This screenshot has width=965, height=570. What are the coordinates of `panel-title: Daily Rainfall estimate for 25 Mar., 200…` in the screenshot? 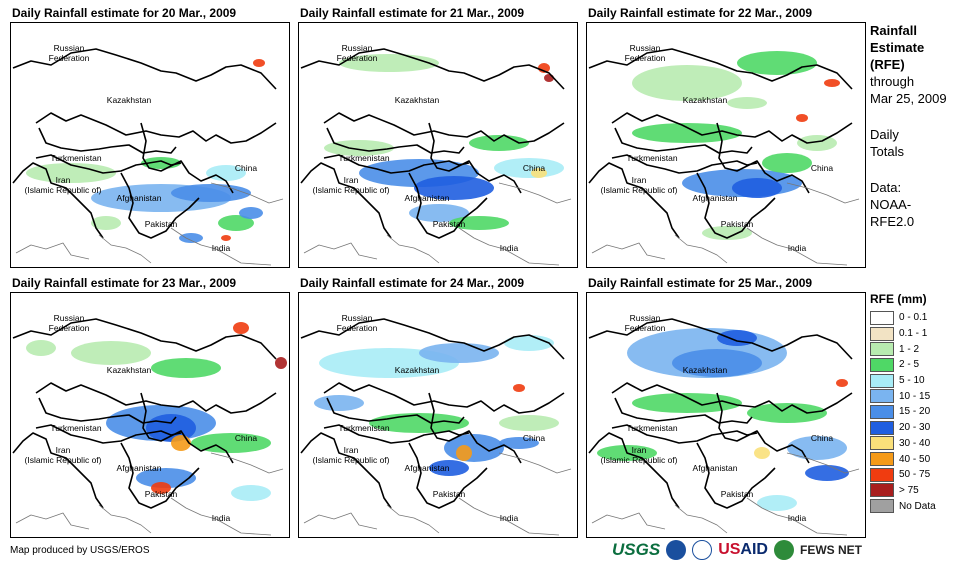 It's located at (700, 283).